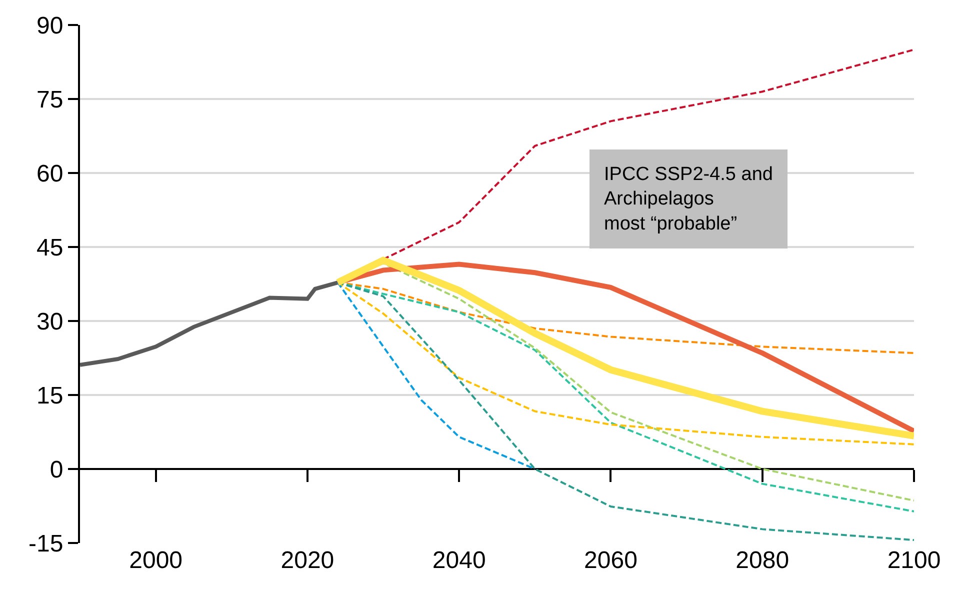 This screenshot has width=953, height=593. Describe the element at coordinates (50, 396) in the screenshot. I see `y-tick-label: 15` at that location.